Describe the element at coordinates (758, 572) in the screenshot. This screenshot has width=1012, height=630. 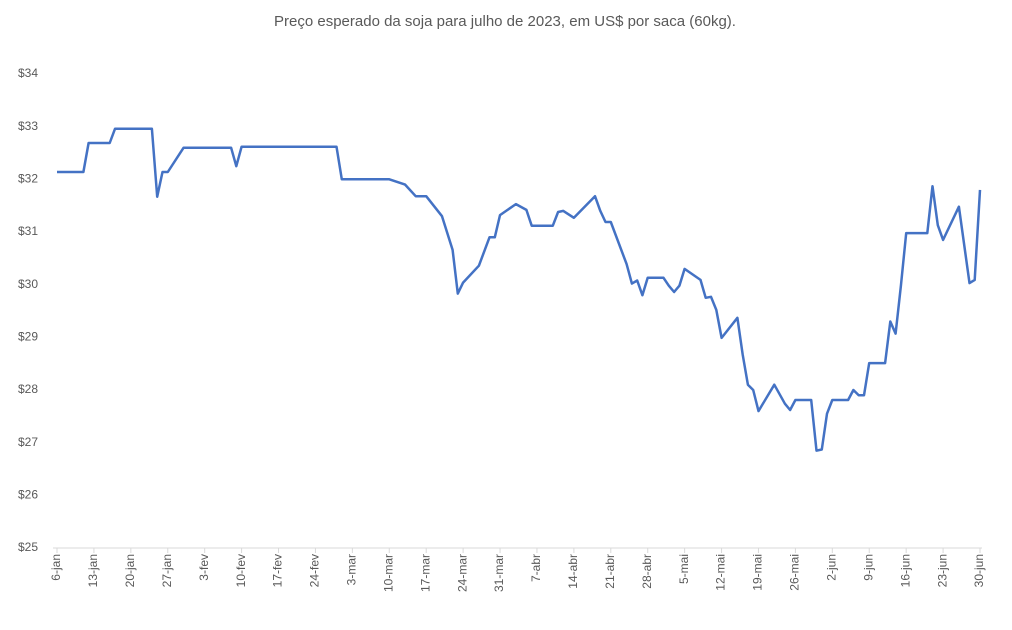
I see `x-tick-label: 19-mai` at that location.